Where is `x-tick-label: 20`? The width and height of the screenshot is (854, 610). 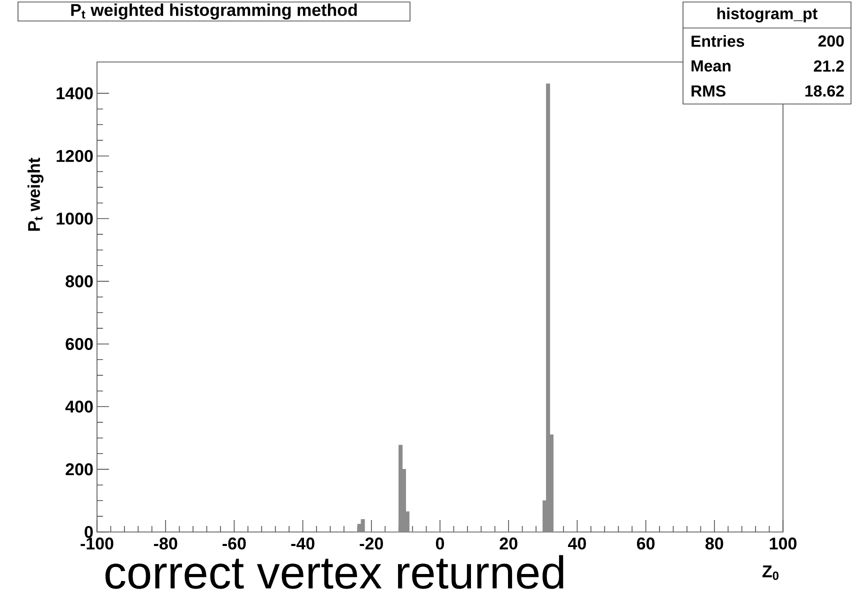 x-tick-label: 20 is located at coordinates (509, 544).